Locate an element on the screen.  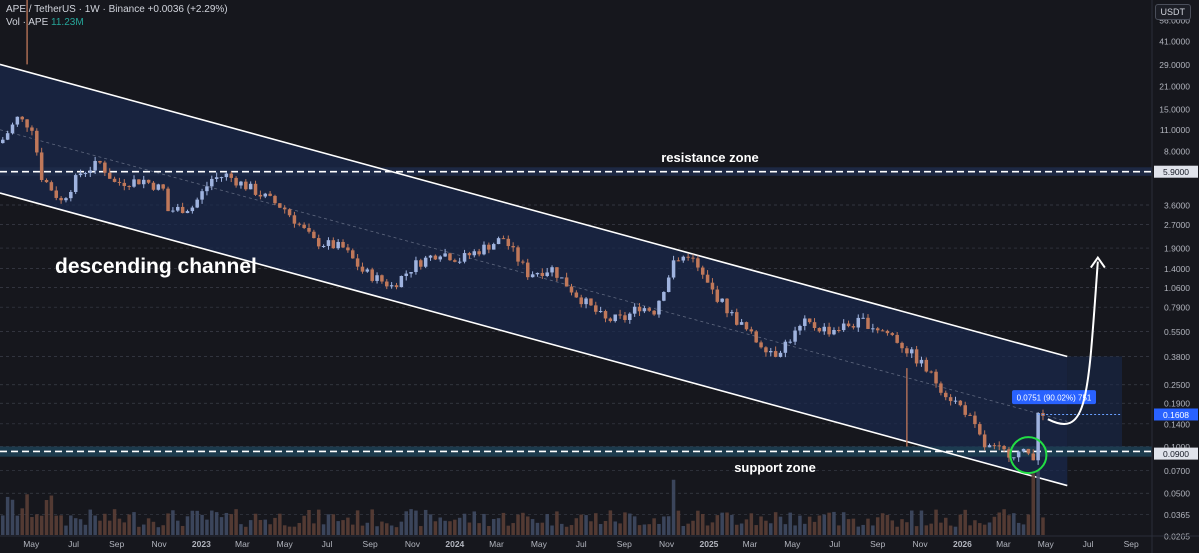
symbol-title: APE / TetherUS · 1W · Binance is located at coordinates (75, 9).